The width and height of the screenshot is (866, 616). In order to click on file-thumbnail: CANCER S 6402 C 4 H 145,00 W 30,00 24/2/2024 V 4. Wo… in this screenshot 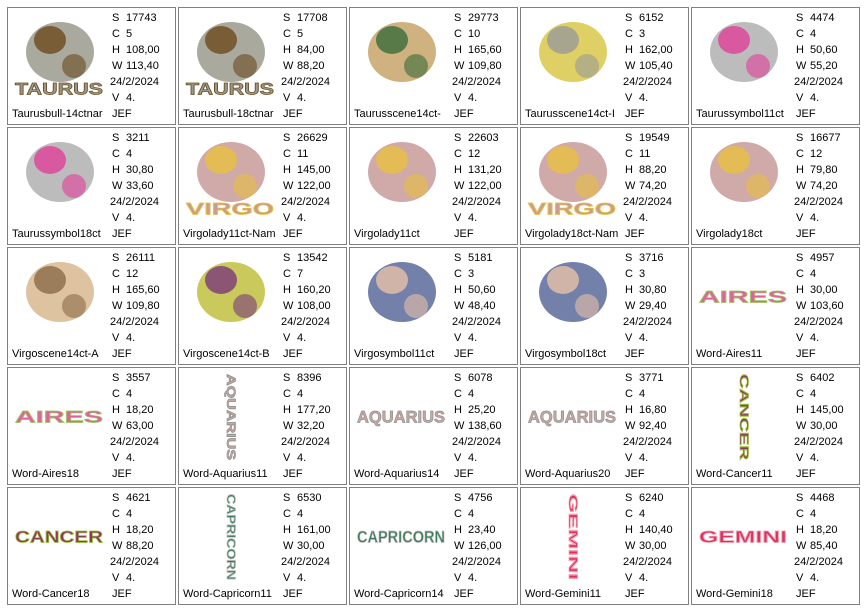, I will do `click(775, 426)`.